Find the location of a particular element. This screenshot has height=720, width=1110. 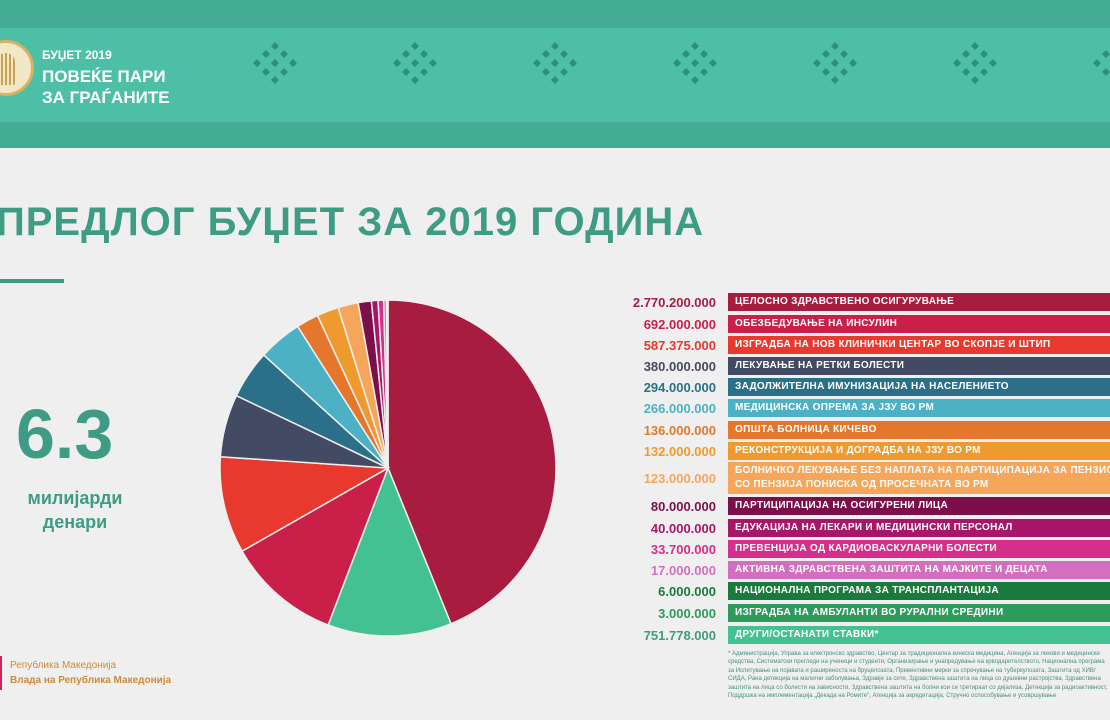

total-unit-line2: денари is located at coordinates (75, 522).